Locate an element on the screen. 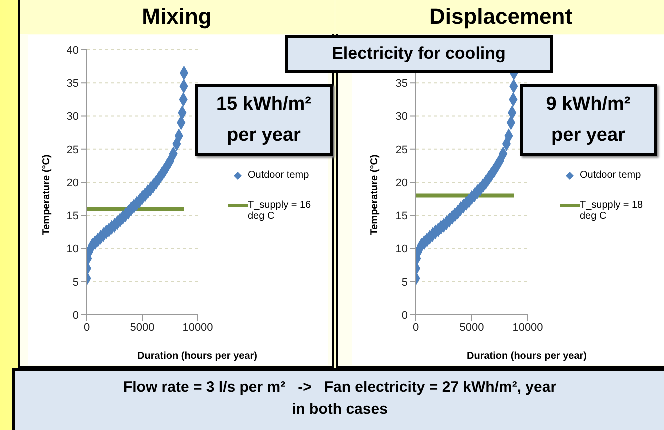 The height and width of the screenshot is (430, 664). legend-label: T_supply = 16 deg C is located at coordinates (280, 211).